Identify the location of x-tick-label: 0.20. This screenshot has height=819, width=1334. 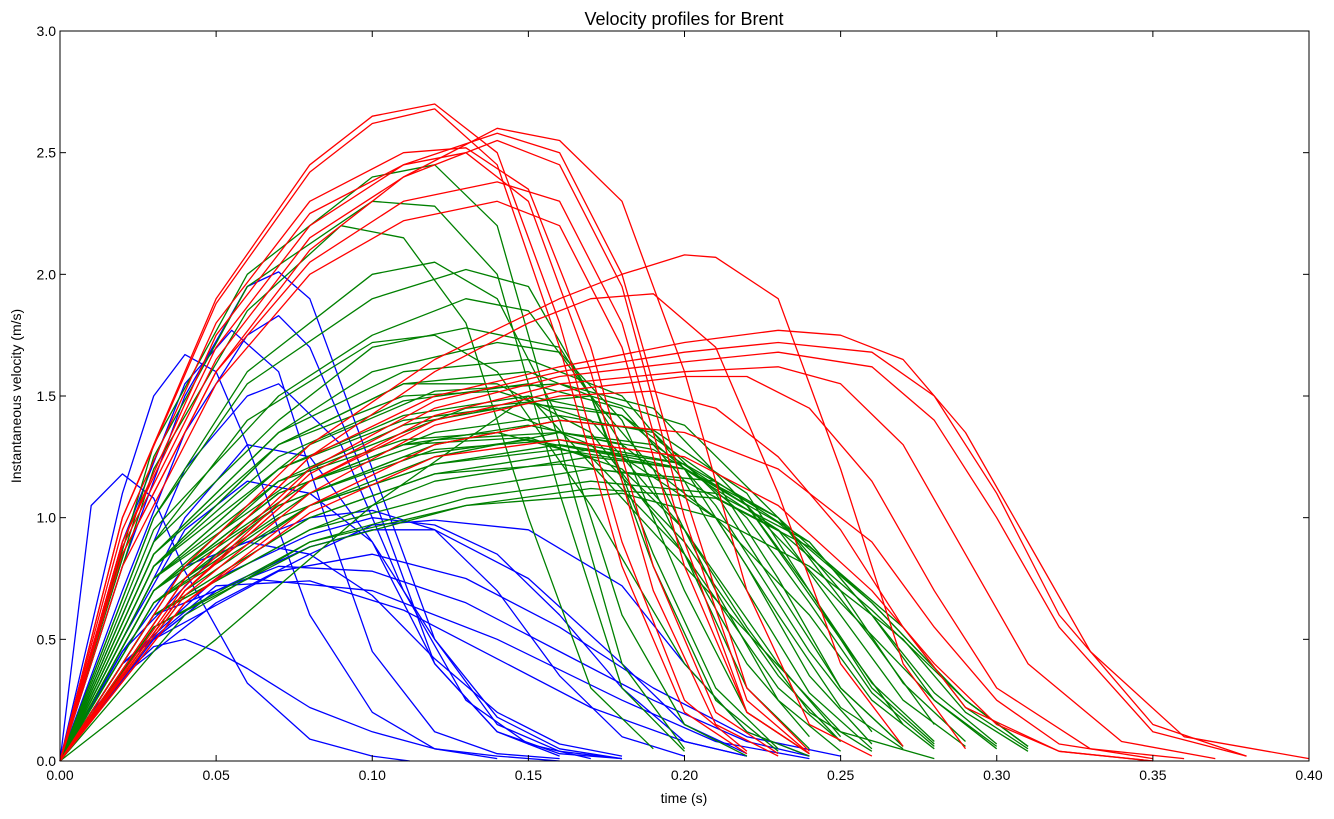
(684, 775).